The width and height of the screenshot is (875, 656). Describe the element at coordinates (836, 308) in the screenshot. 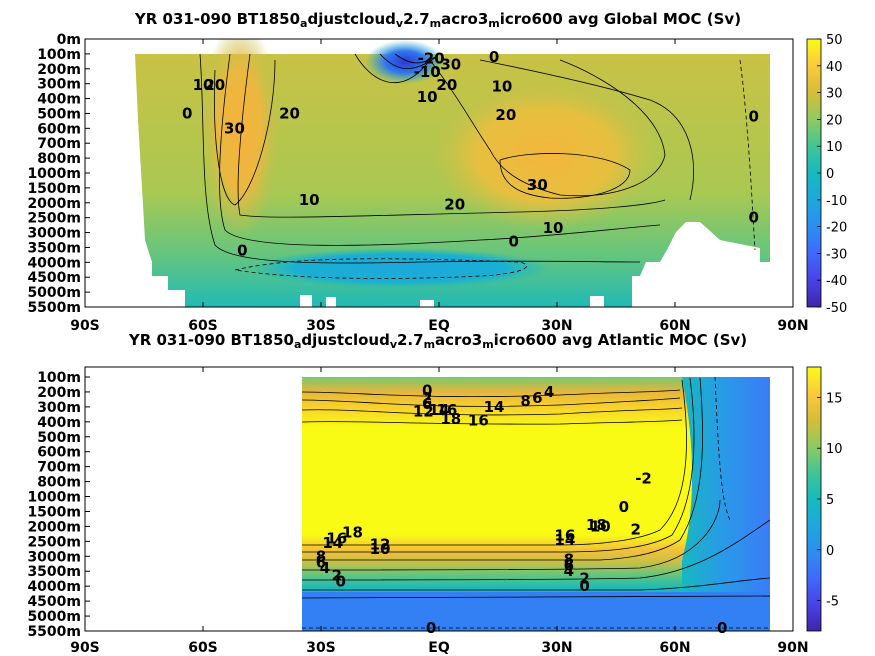

I see `global-colorbar-tick-label: -50` at that location.